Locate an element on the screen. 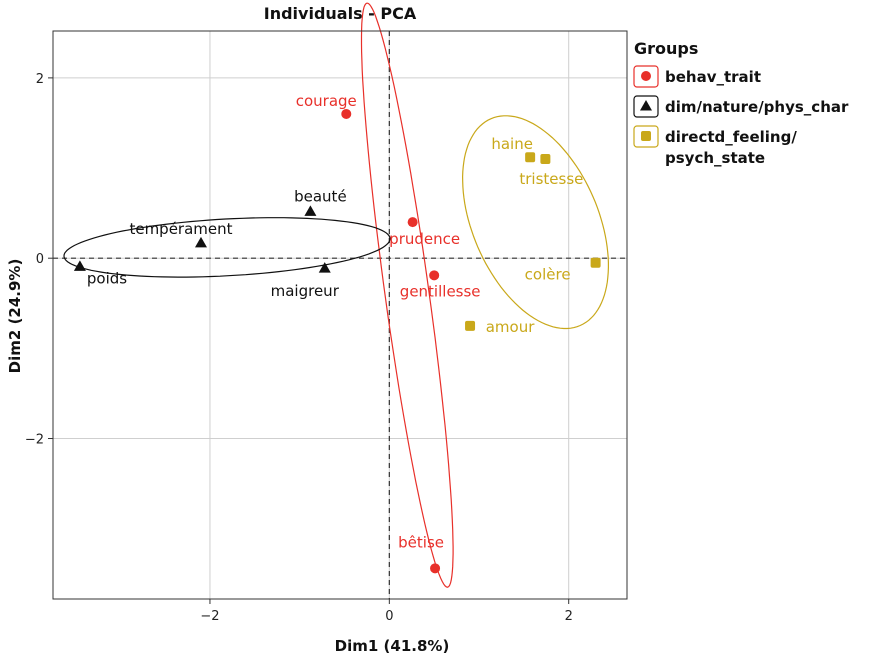 This screenshot has width=875, height=659. point-label-amour: amour is located at coordinates (510, 327).